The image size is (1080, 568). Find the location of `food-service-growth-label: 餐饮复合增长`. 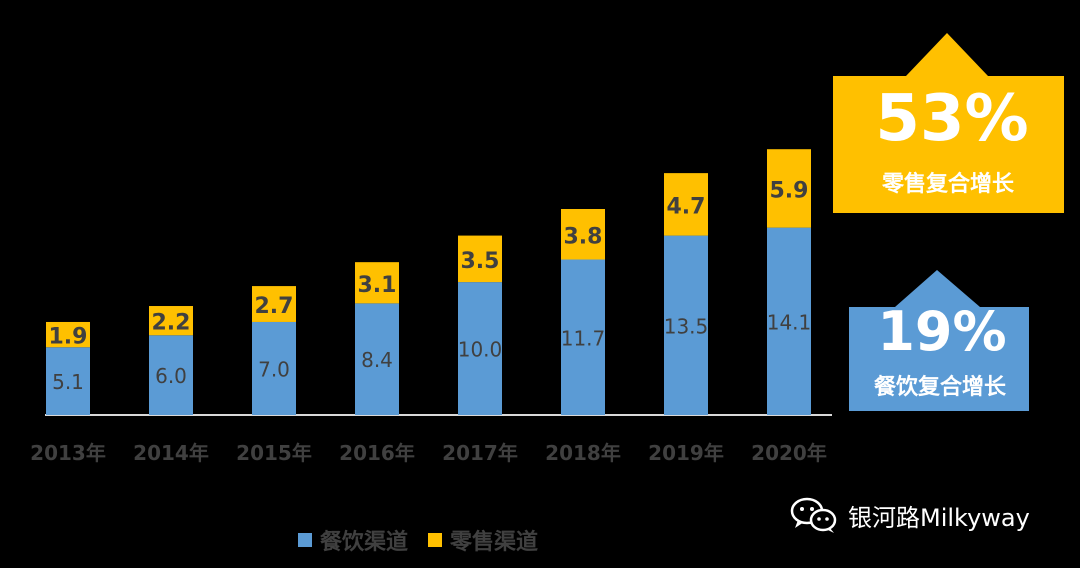

food-service-growth-label: 餐饮复合增长 is located at coordinates (940, 387).